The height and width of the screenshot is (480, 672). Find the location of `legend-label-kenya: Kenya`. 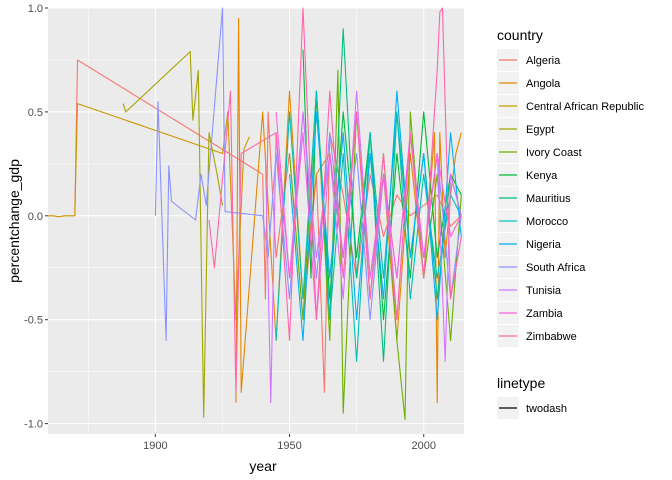

legend-label-kenya: Kenya is located at coordinates (542, 176).